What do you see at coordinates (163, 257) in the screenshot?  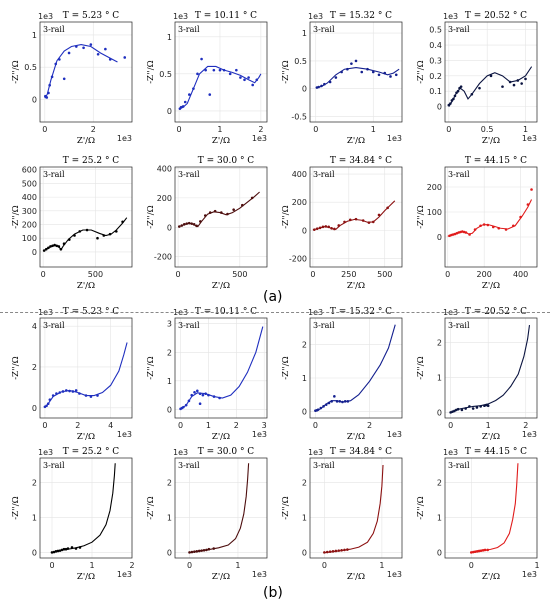 I see `y-tick-label: -200` at bounding box center [163, 257].